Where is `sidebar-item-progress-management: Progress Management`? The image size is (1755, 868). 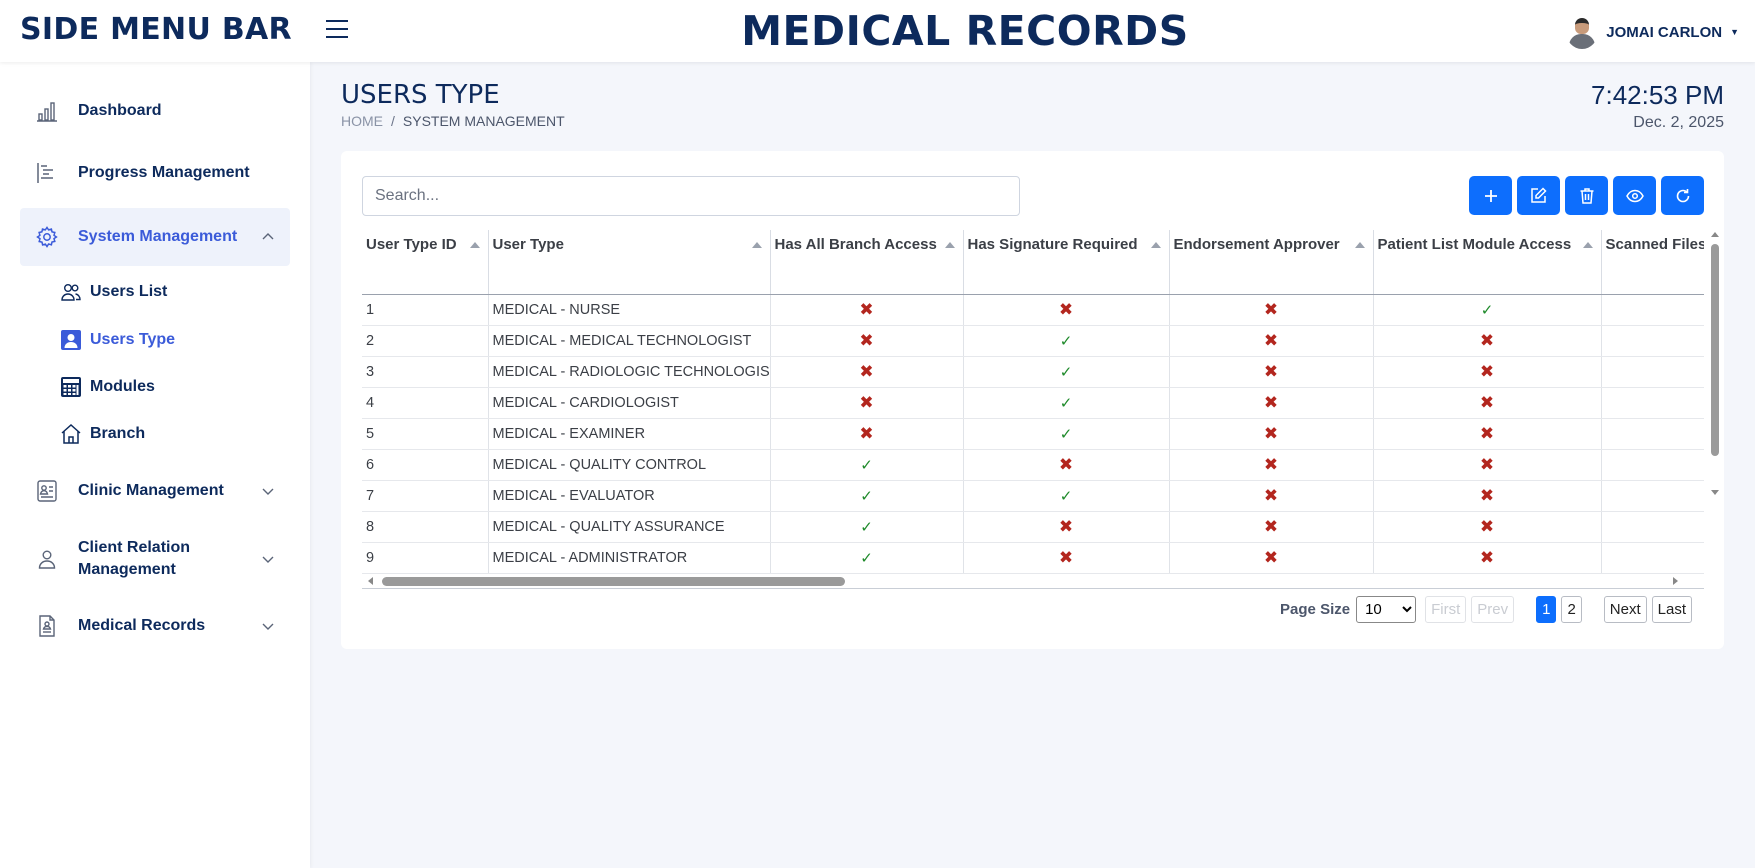 sidebar-item-progress-management: Progress Management is located at coordinates (155, 173).